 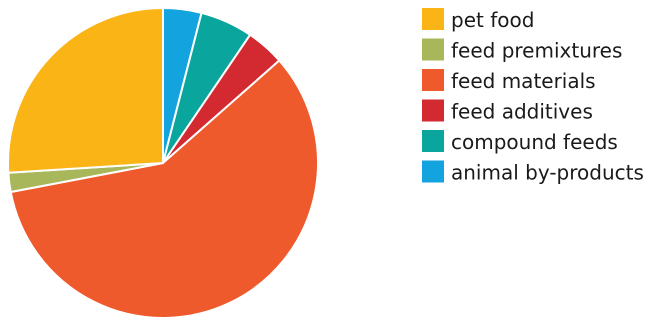 What do you see at coordinates (522, 112) in the screenshot?
I see `legend-label: feed additives` at bounding box center [522, 112].